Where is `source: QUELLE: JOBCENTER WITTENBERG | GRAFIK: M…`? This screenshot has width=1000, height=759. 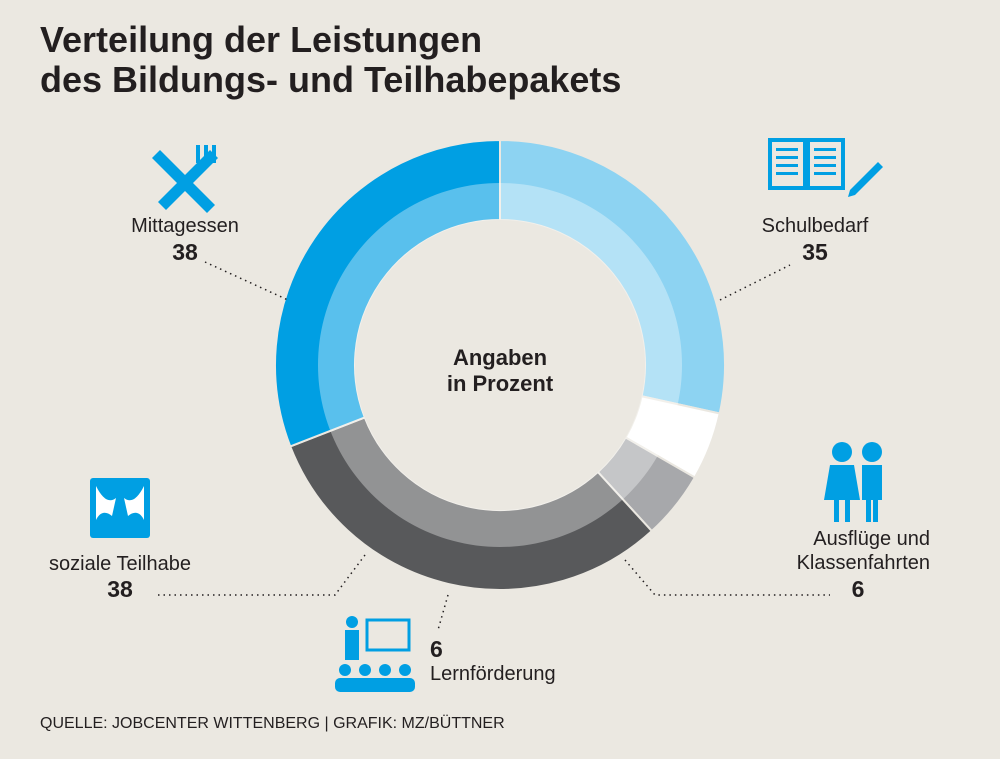 source: QUELLE: JOBCENTER WITTENBERG | GRAFIK: M… is located at coordinates (272, 723).